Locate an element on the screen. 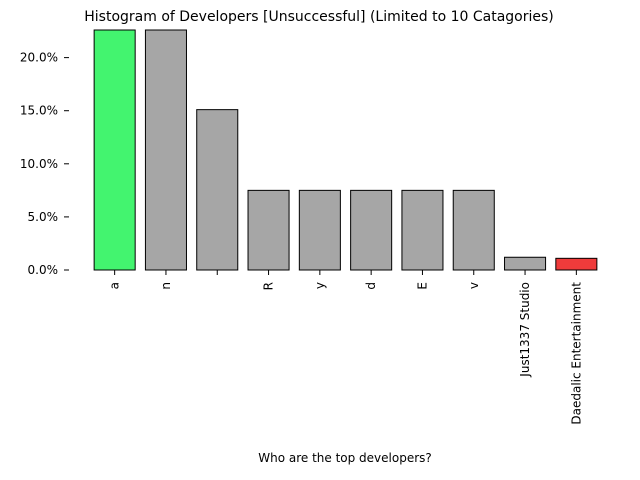 This screenshot has width=640, height=480. y-tick-label: 20.0% is located at coordinates (39, 58).